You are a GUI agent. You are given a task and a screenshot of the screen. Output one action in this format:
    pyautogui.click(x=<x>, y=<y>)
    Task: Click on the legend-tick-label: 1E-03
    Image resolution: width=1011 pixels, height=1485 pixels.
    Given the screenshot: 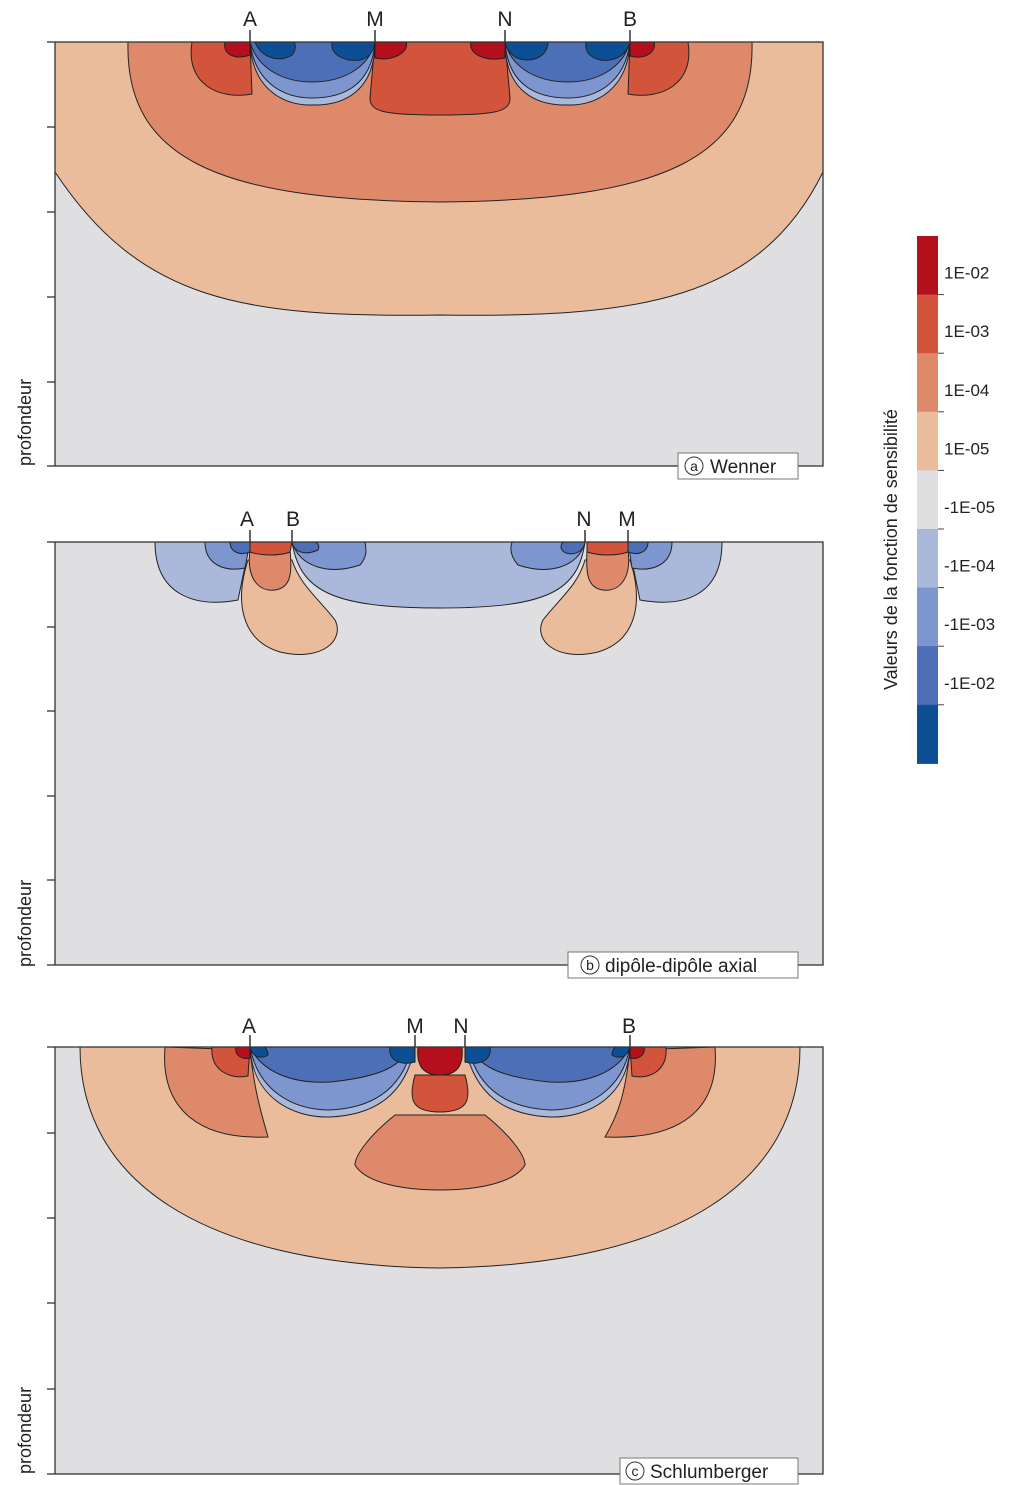 What is the action you would take?
    pyautogui.click(x=966, y=331)
    